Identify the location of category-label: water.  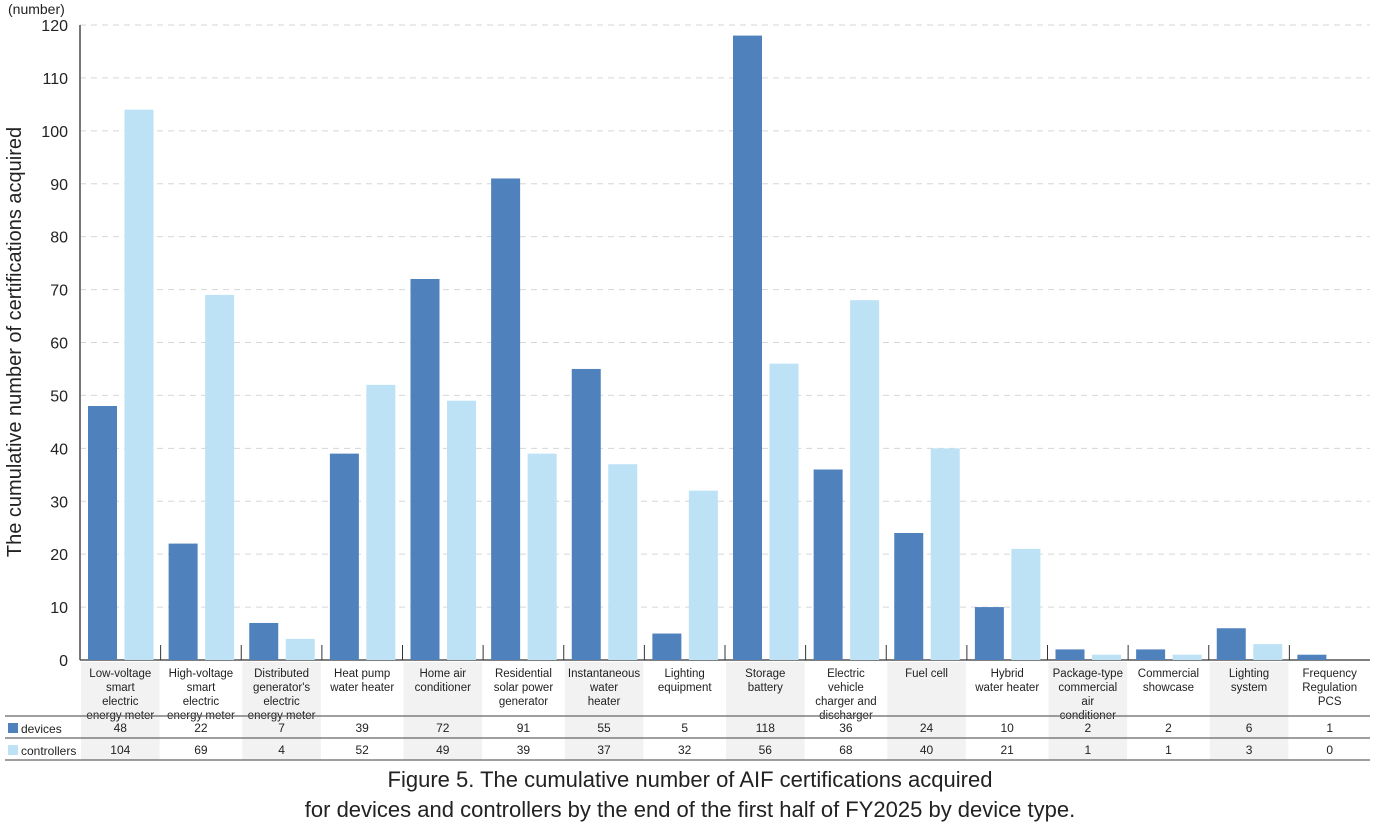
(603, 688).